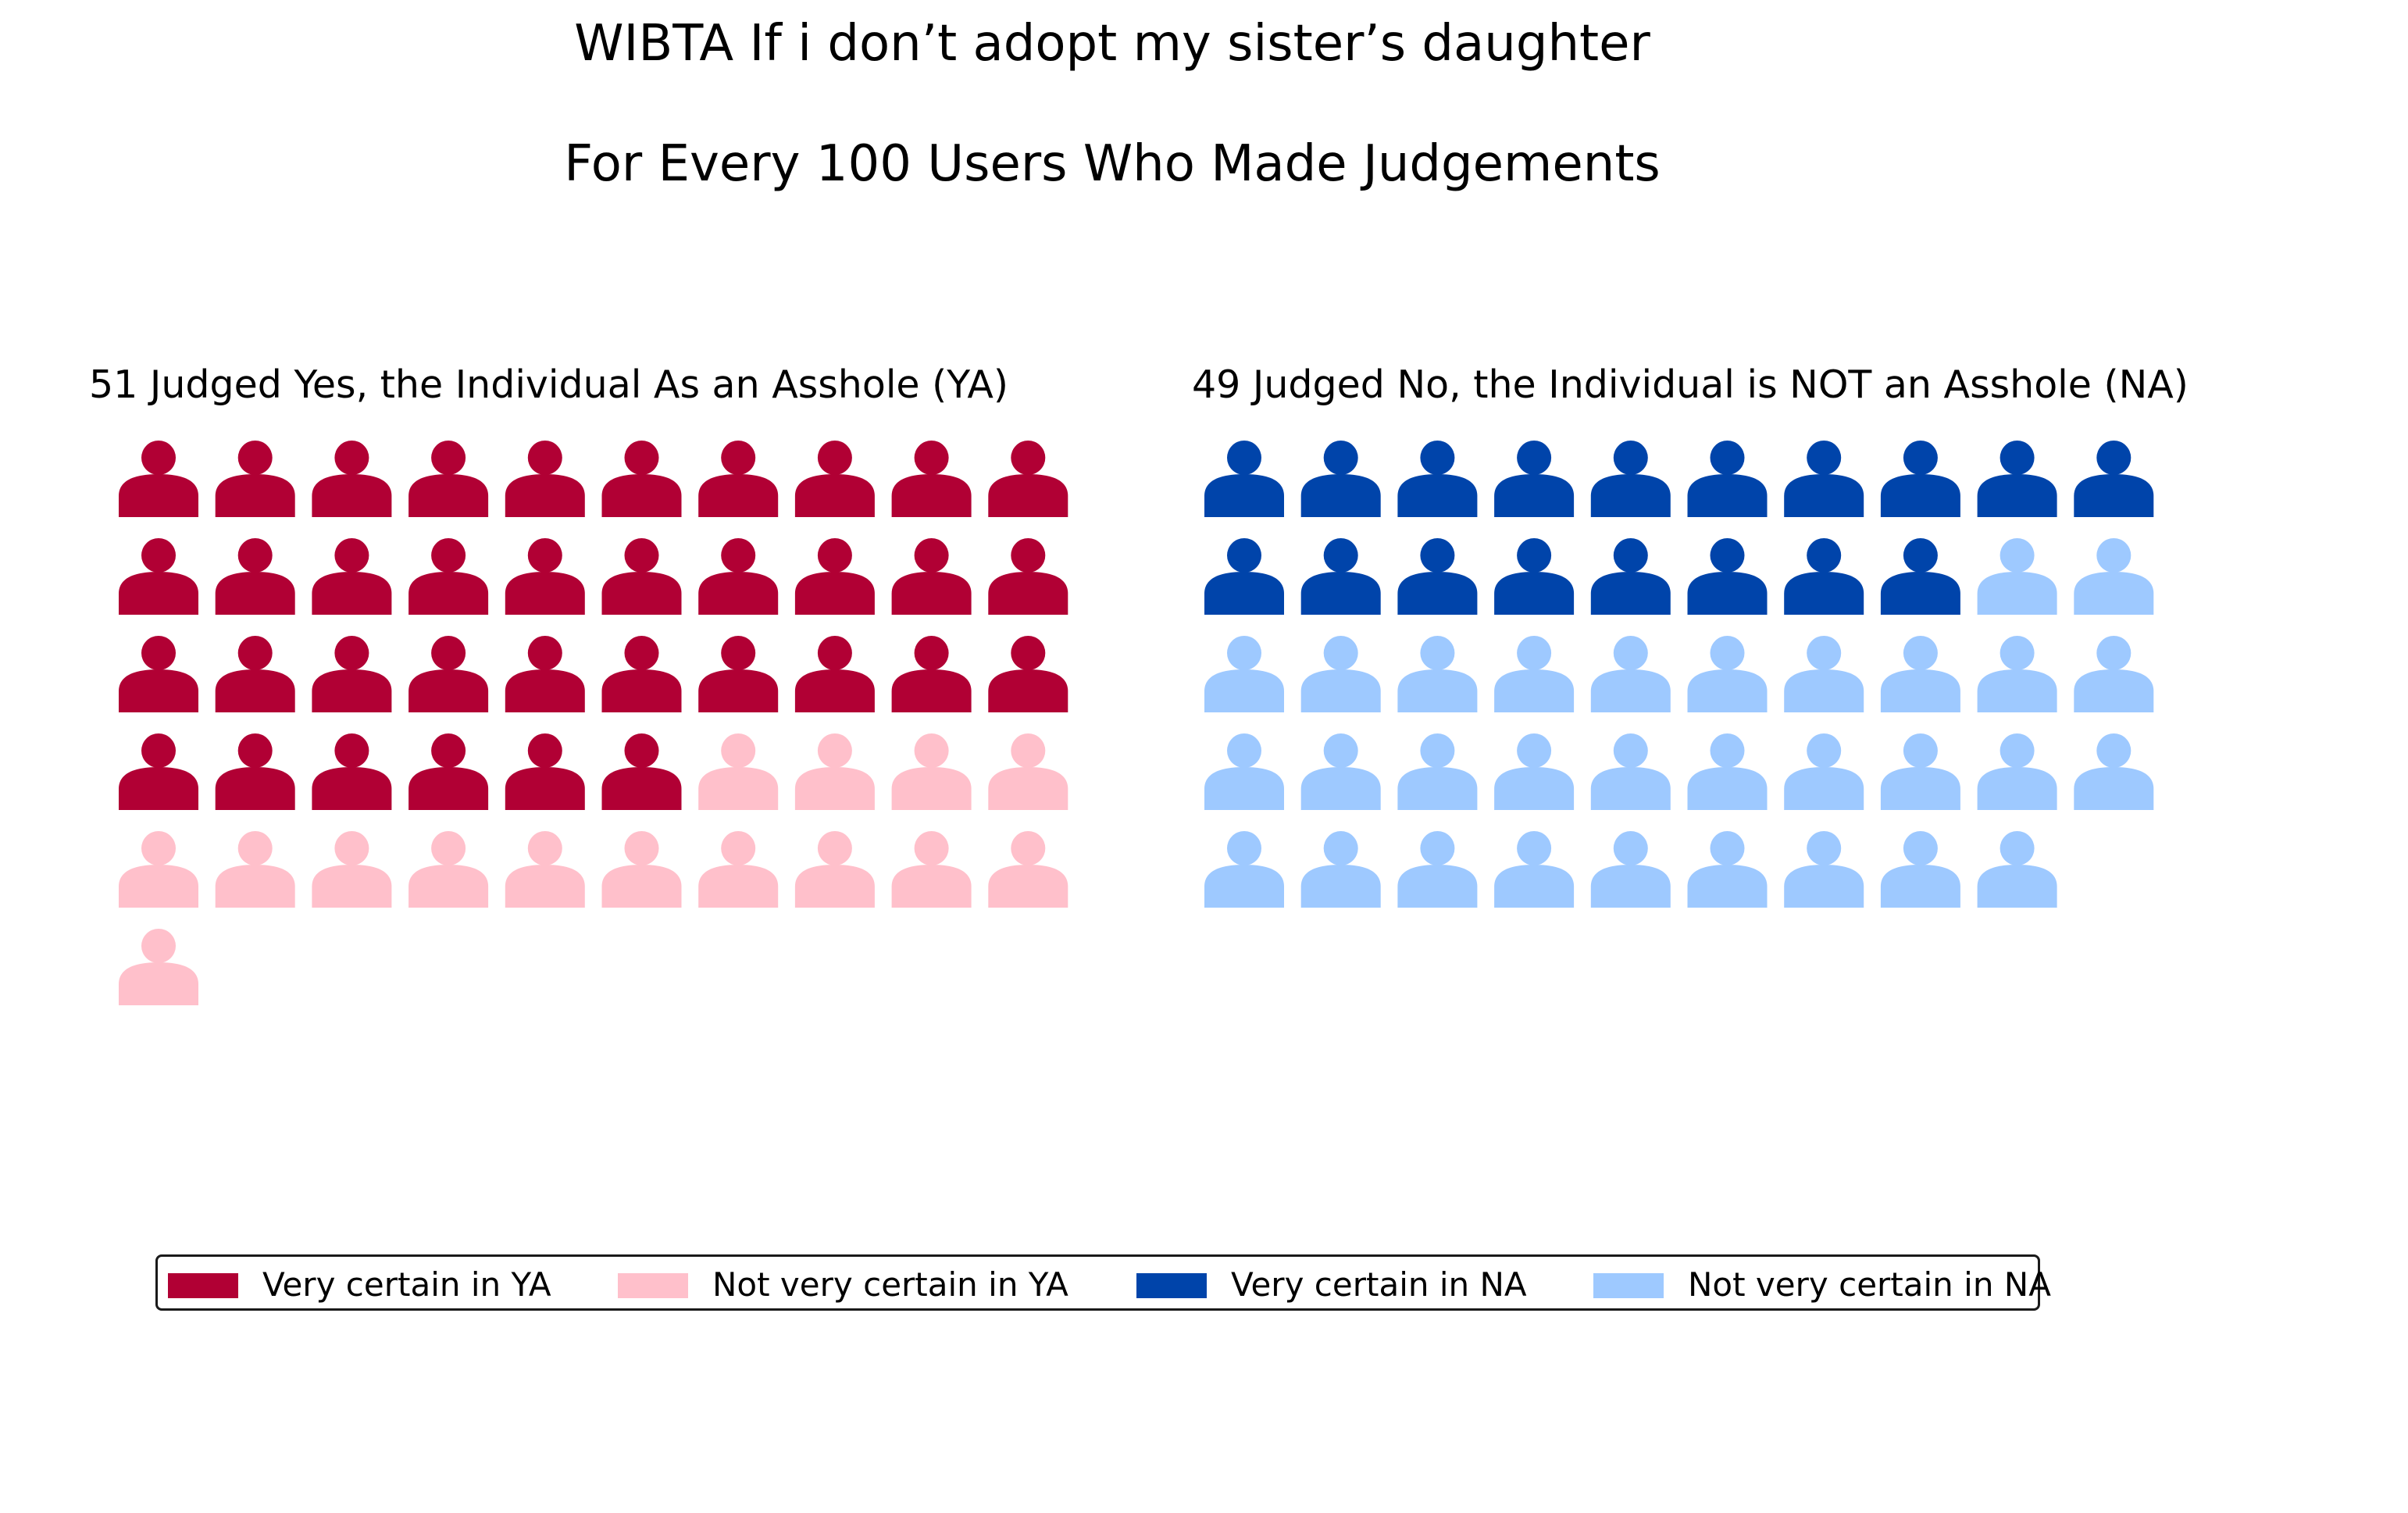 Image resolution: width=2408 pixels, height=1513 pixels. I want to click on legend-label-very-certain-na: Very certain in NA, so click(1379, 1284).